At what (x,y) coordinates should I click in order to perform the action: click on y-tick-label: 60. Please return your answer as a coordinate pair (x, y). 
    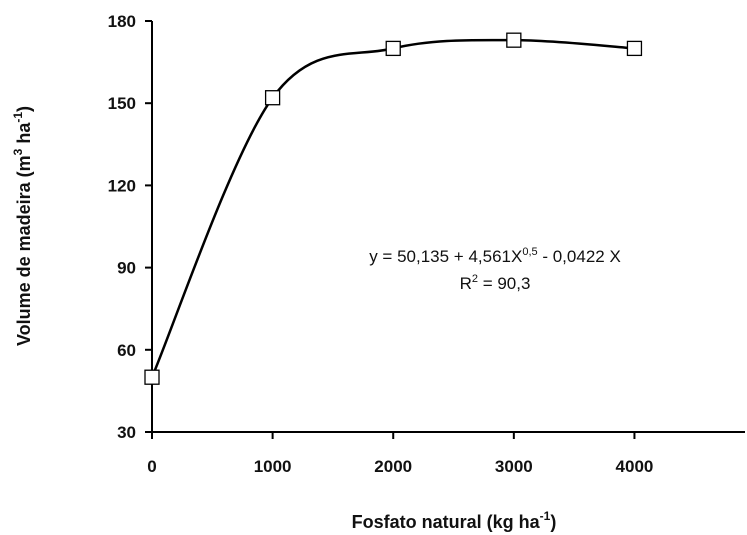
    Looking at the image, I should click on (126, 350).